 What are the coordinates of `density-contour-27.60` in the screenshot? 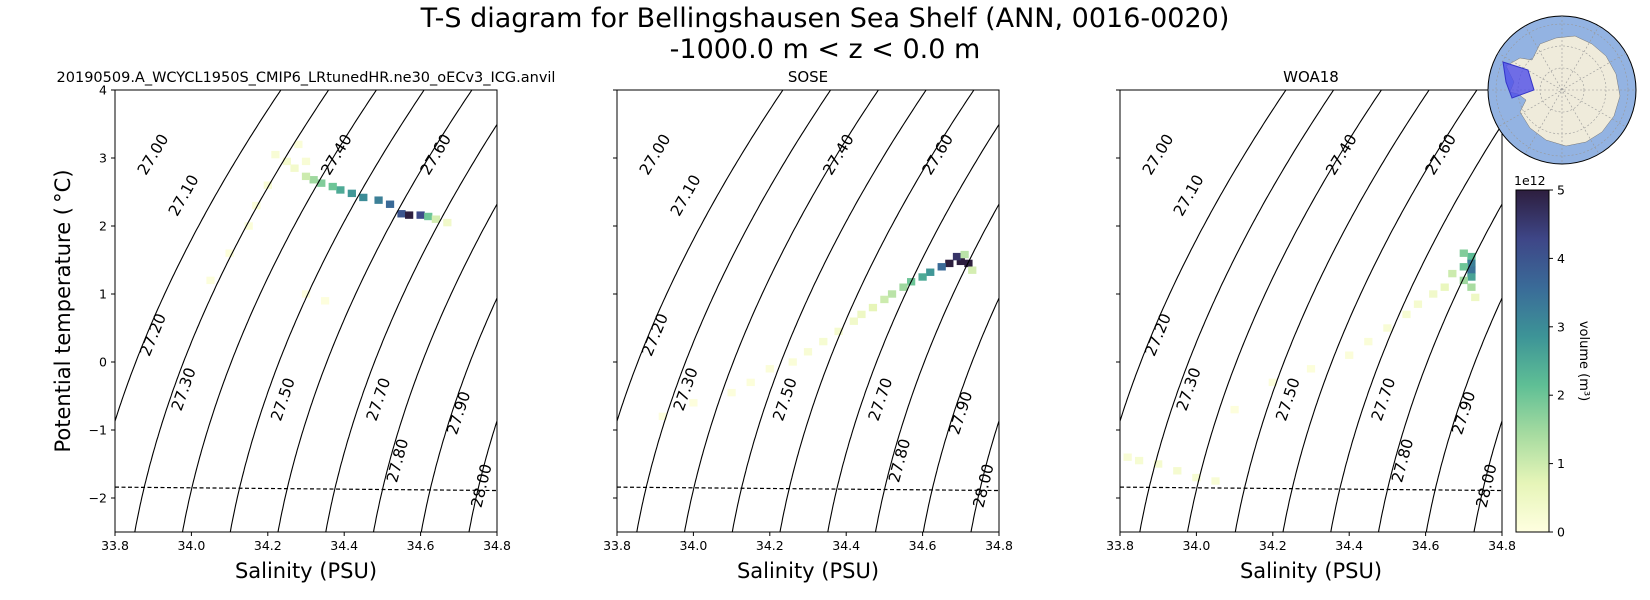 It's located at (434, 367).